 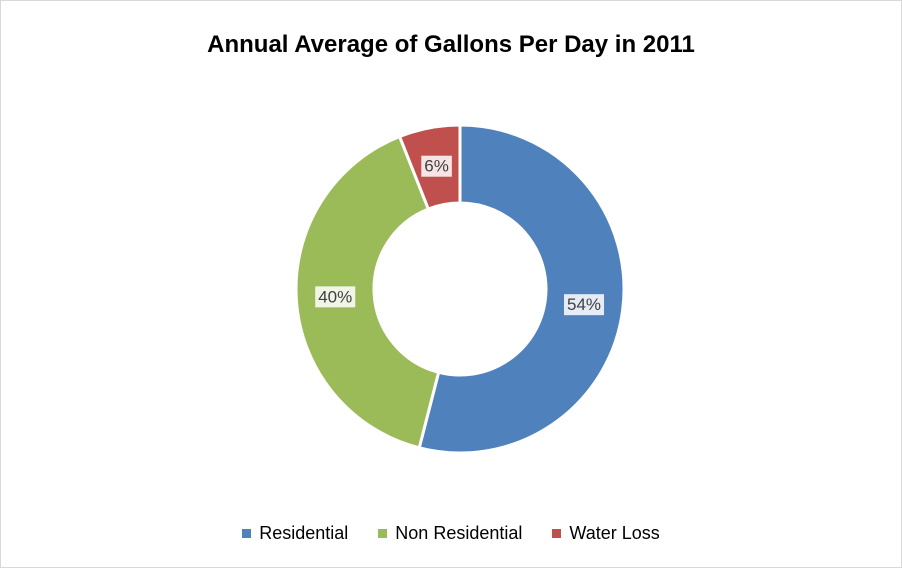 What do you see at coordinates (614, 533) in the screenshot?
I see `legend-label-water-loss: Water Loss` at bounding box center [614, 533].